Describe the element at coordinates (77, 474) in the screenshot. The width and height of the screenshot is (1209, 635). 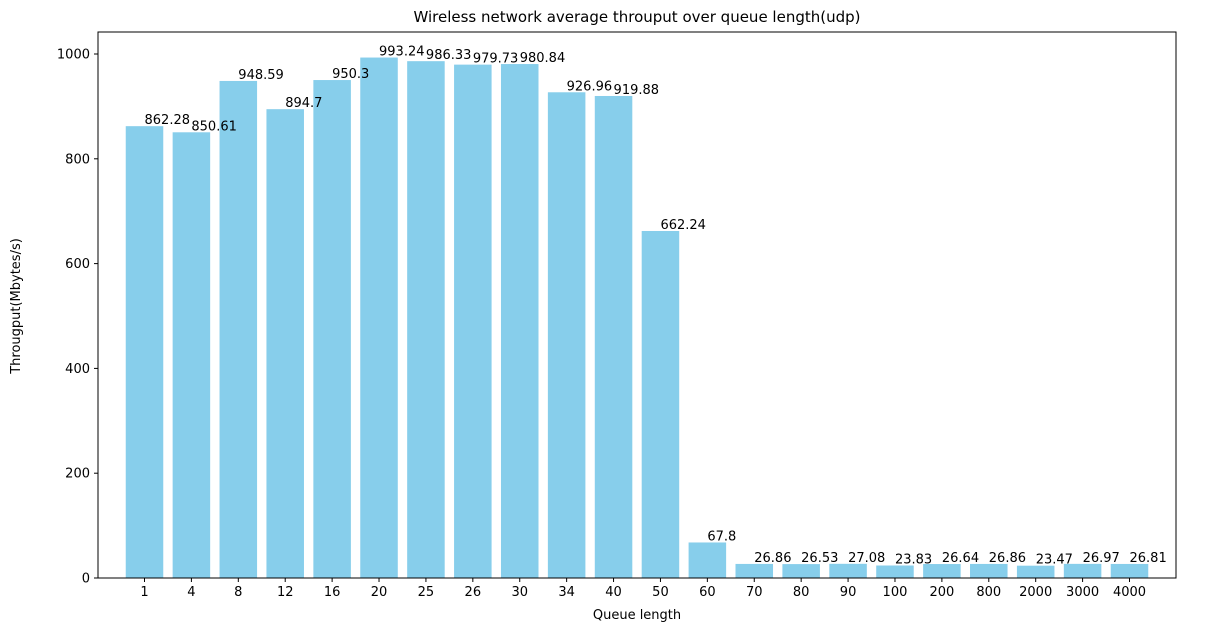
I see `y-tick-label-200: 200` at that location.